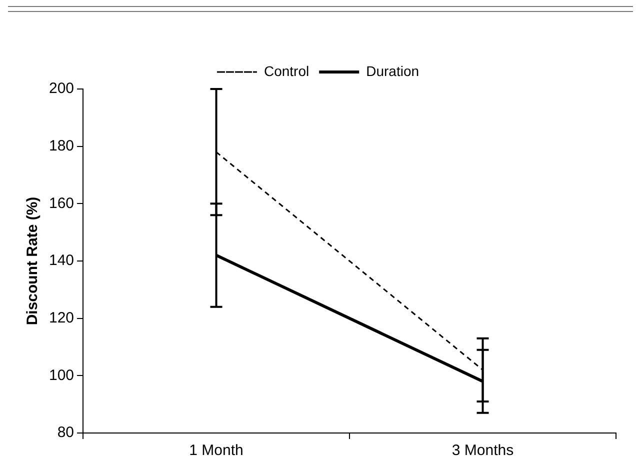 The image size is (641, 468). I want to click on y-tick-label: 180, so click(61, 145).